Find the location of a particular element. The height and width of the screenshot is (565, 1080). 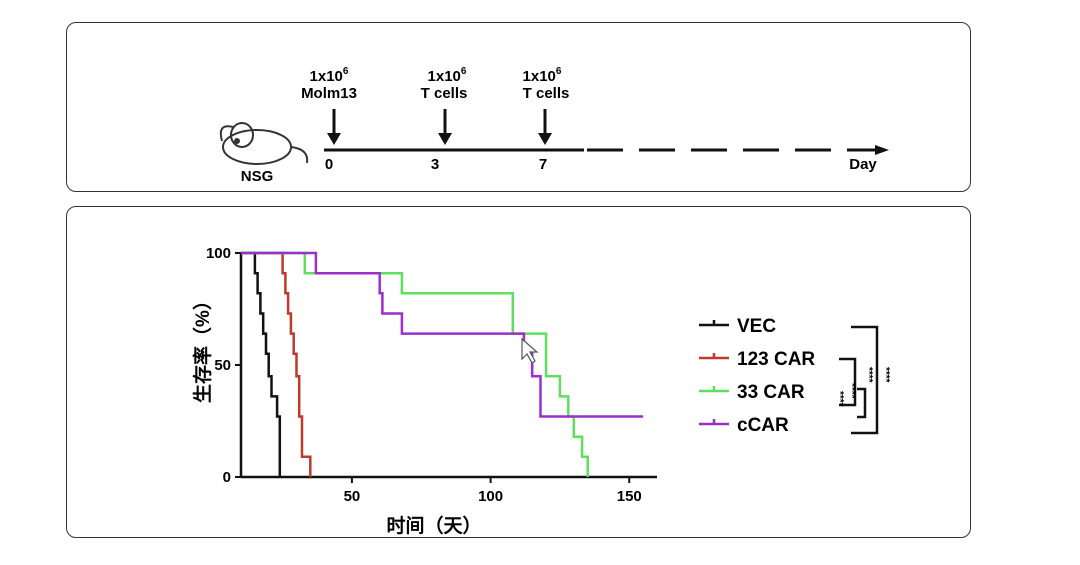

significance-brackets is located at coordinates (859, 380).